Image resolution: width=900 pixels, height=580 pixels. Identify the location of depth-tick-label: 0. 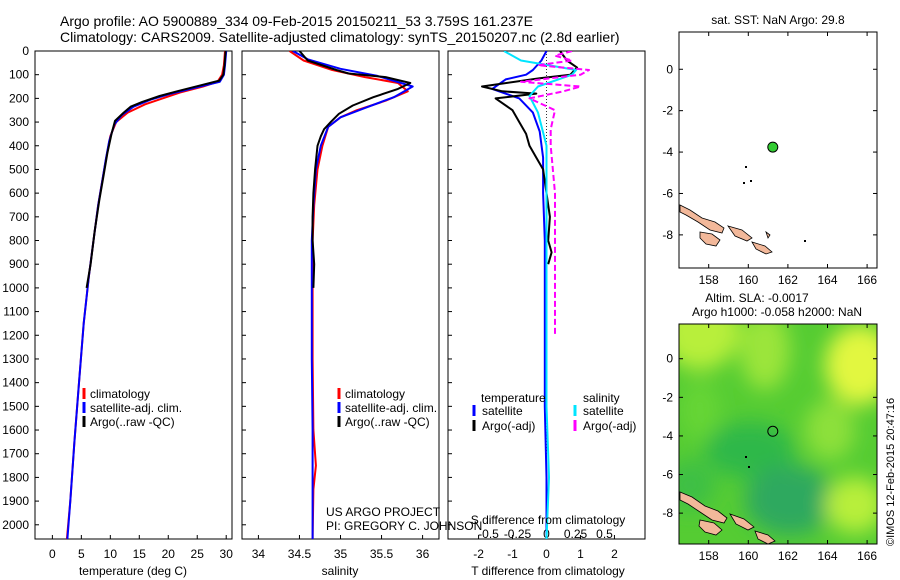
(25, 51).